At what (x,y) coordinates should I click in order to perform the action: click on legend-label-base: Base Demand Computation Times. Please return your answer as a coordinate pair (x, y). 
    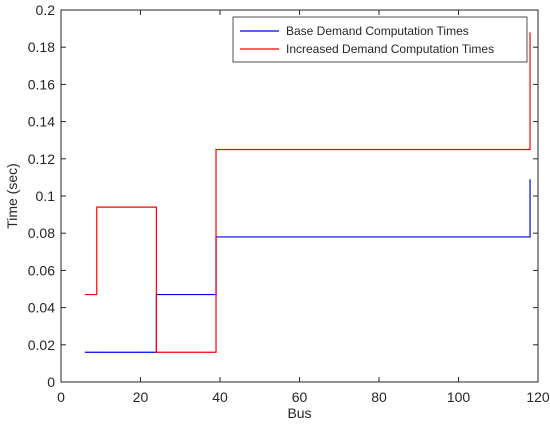
    Looking at the image, I should click on (377, 31).